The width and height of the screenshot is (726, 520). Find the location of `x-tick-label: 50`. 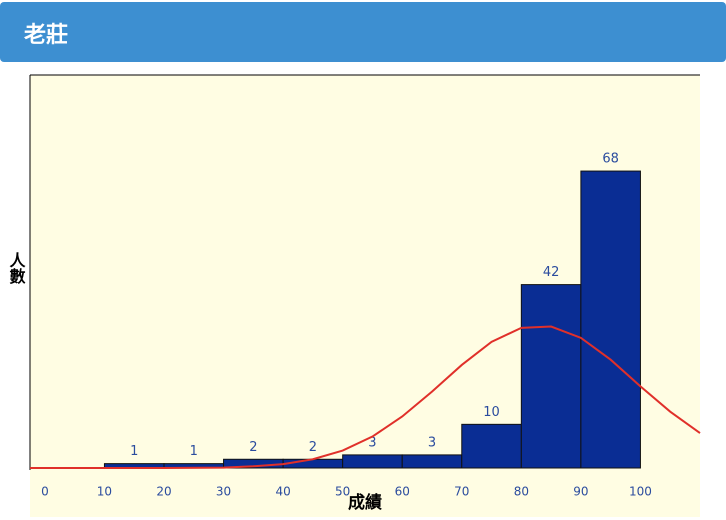

x-tick-label: 50 is located at coordinates (342, 492).